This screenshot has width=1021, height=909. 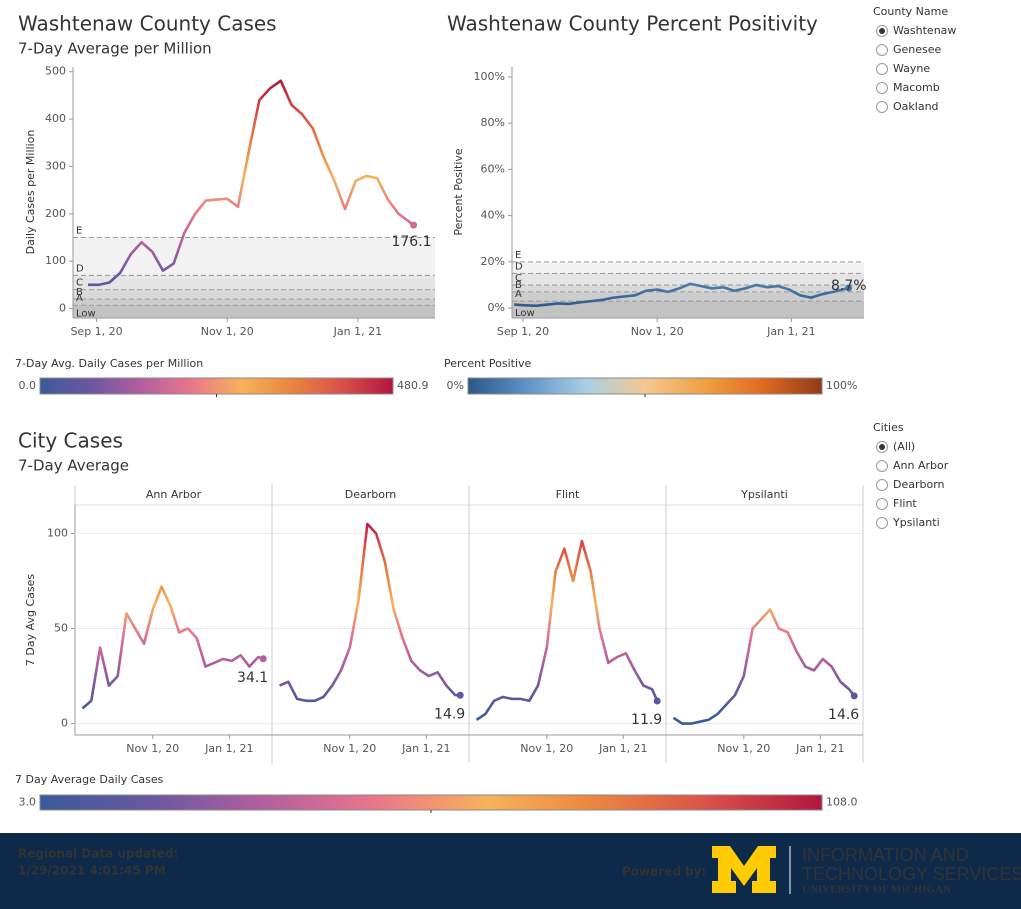 I want to click on filter-option: Washtenaw, so click(x=916, y=30).